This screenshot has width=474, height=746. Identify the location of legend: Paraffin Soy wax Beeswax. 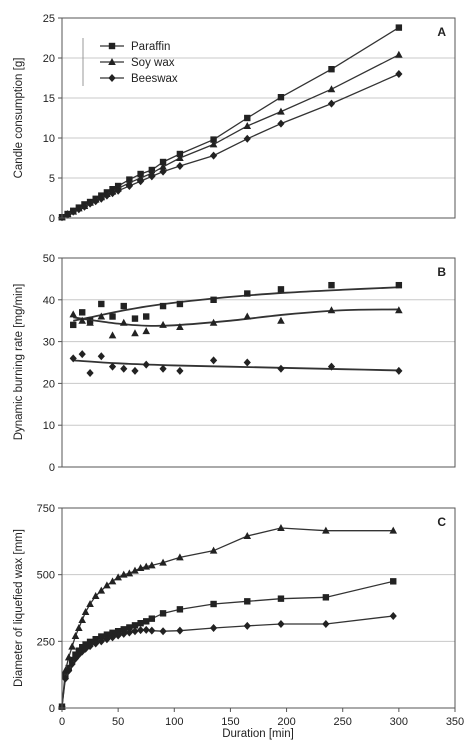
(130, 62).